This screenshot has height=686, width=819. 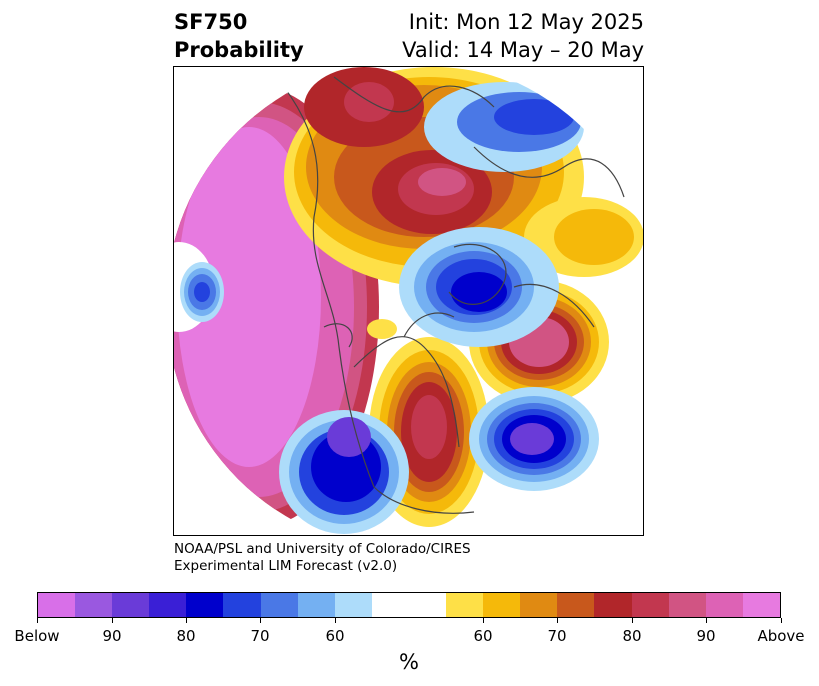 What do you see at coordinates (239, 36) in the screenshot?
I see `title-left: SF750 Probability` at bounding box center [239, 36].